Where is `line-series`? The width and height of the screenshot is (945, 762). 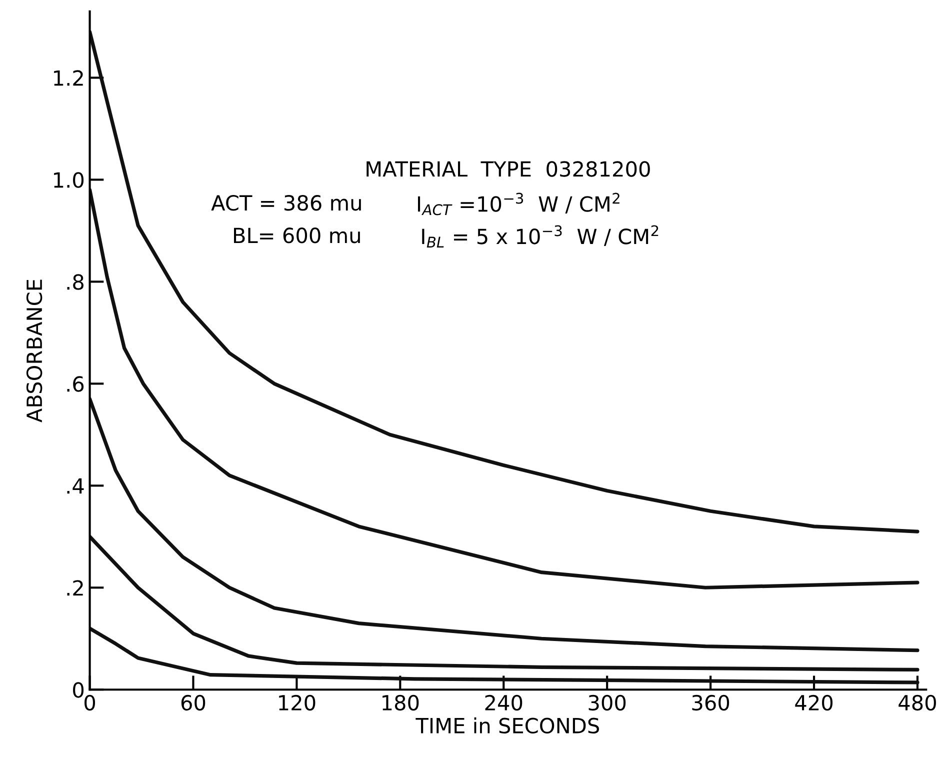
line-series is located at coordinates (505, 655).